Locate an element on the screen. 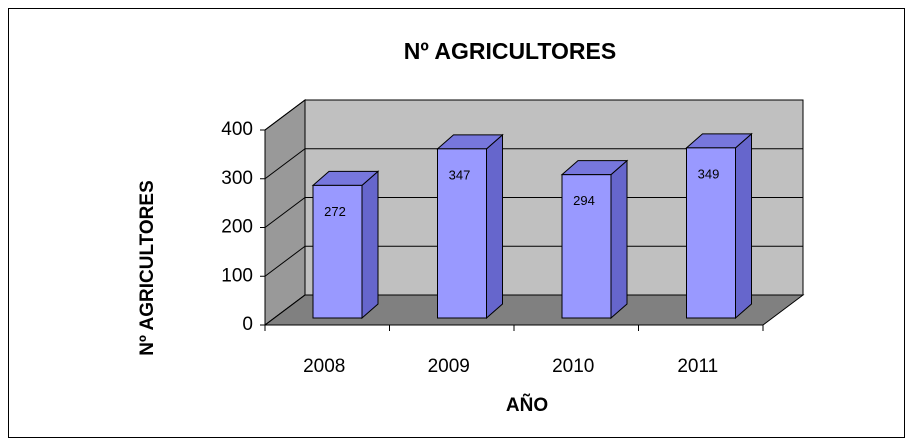 This screenshot has width=914, height=446. data-label: 349 is located at coordinates (709, 173).